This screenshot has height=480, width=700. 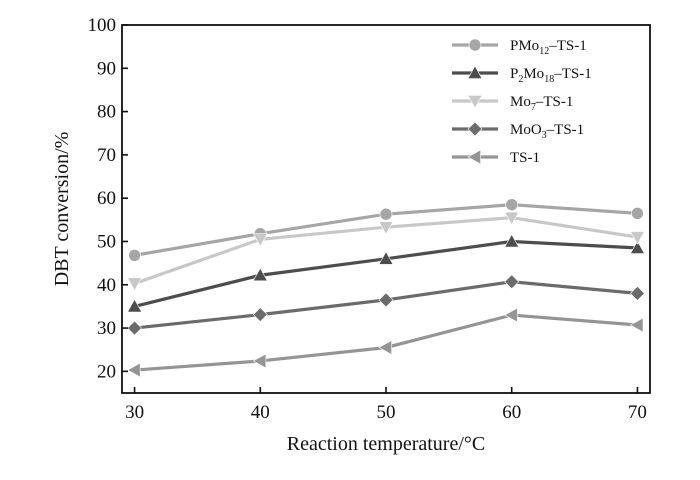 I want to click on legend-subscript: 12, so click(x=544, y=51).